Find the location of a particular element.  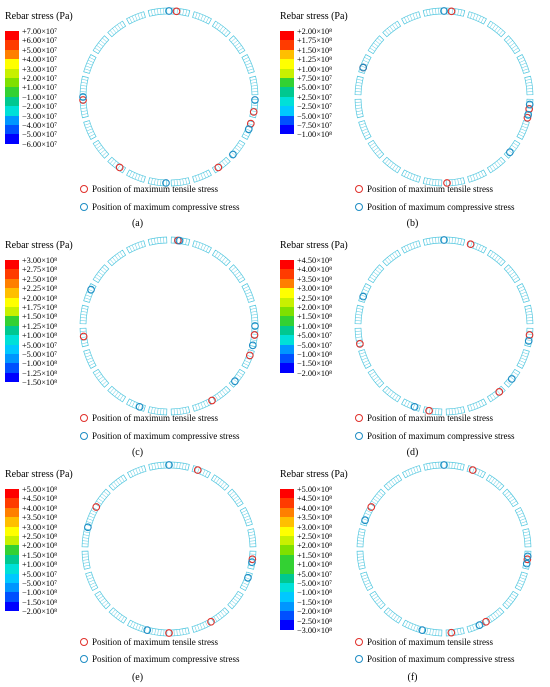

panel-caption: (a) is located at coordinates (137, 223).